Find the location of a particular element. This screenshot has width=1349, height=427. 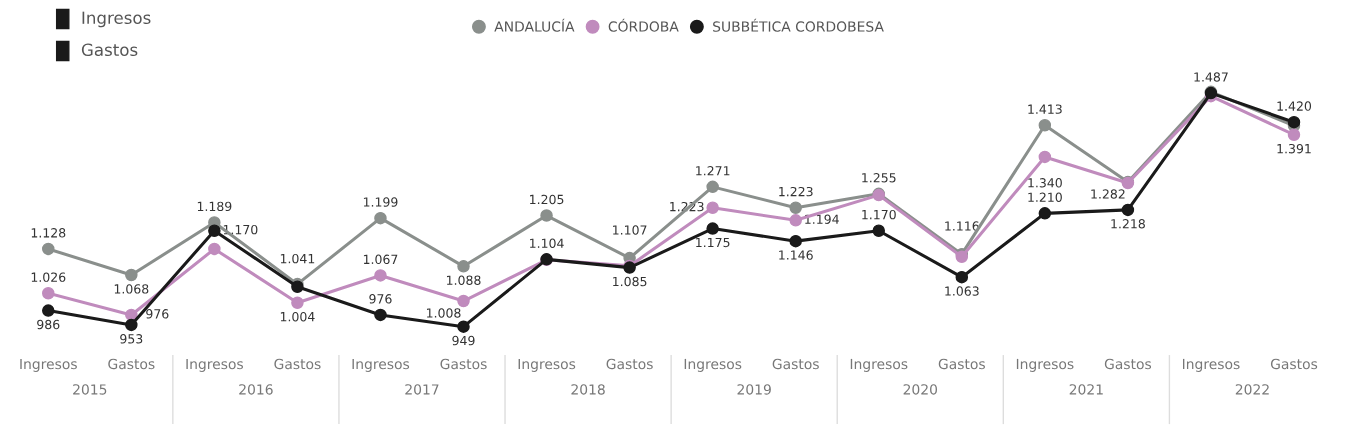

data-label: 1.391 is located at coordinates (1294, 148).